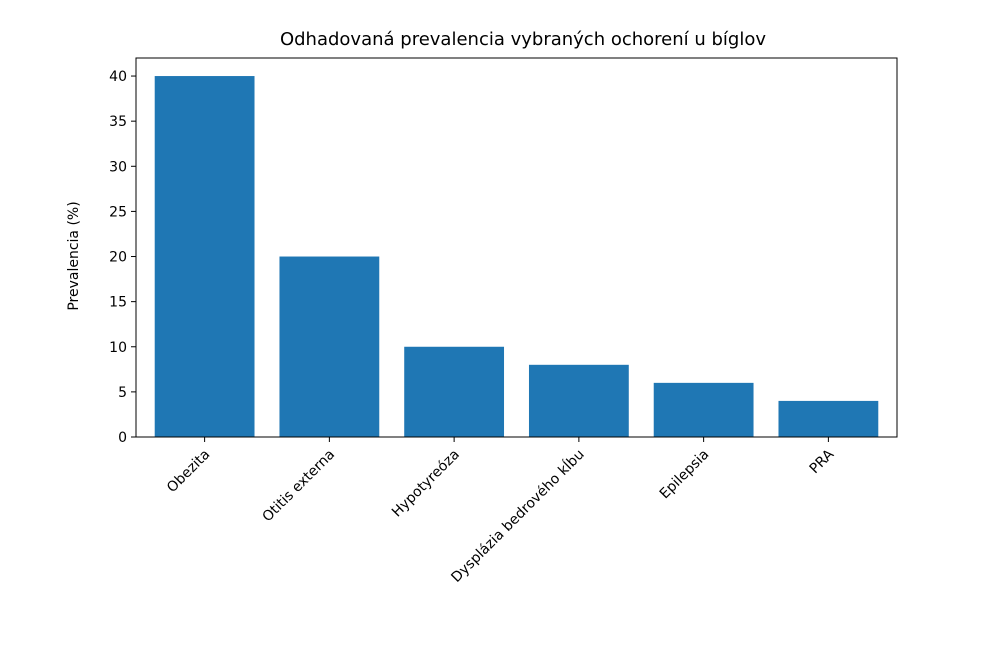  What do you see at coordinates (122, 438) in the screenshot?
I see `y-tick-label: 0` at bounding box center [122, 438].